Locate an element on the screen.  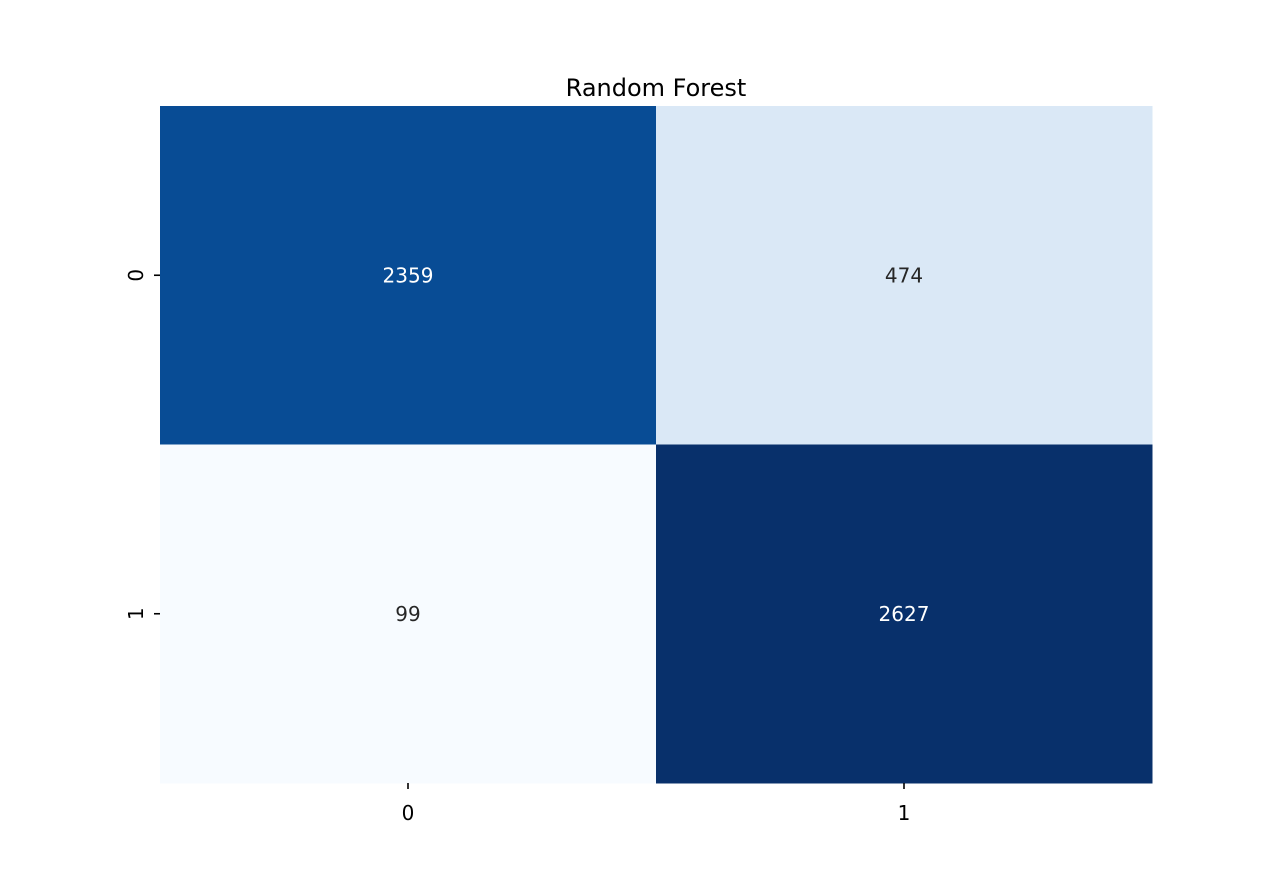
y-tick-label-1: 1 is located at coordinates (136, 613).